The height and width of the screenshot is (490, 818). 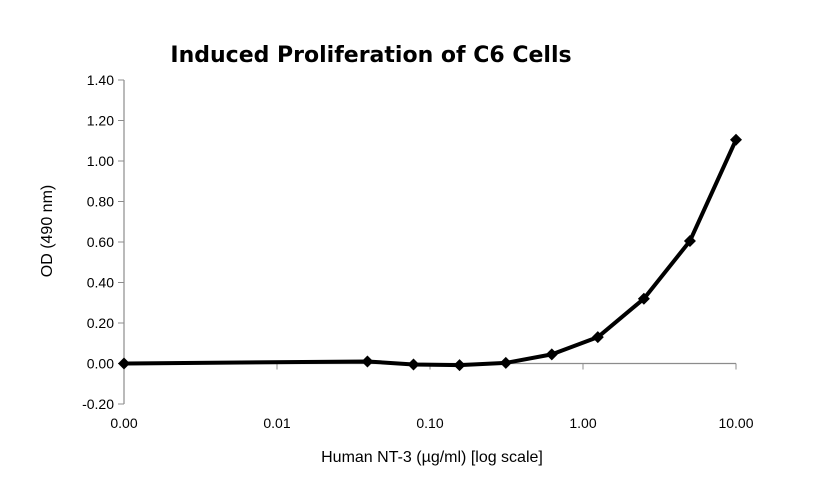 I want to click on y-tick-label: 0.00, so click(x=100, y=364).